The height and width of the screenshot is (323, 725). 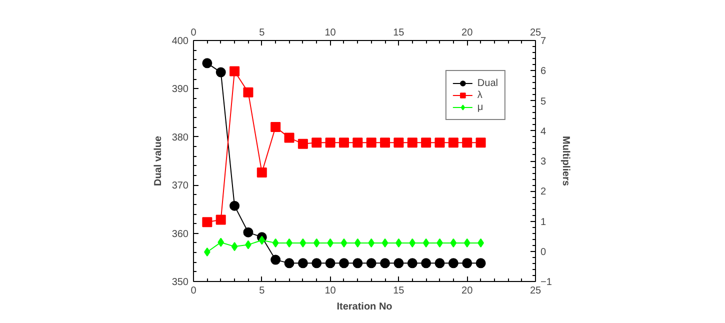 What do you see at coordinates (180, 138) in the screenshot?
I see `y-tick-label: 380` at bounding box center [180, 138].